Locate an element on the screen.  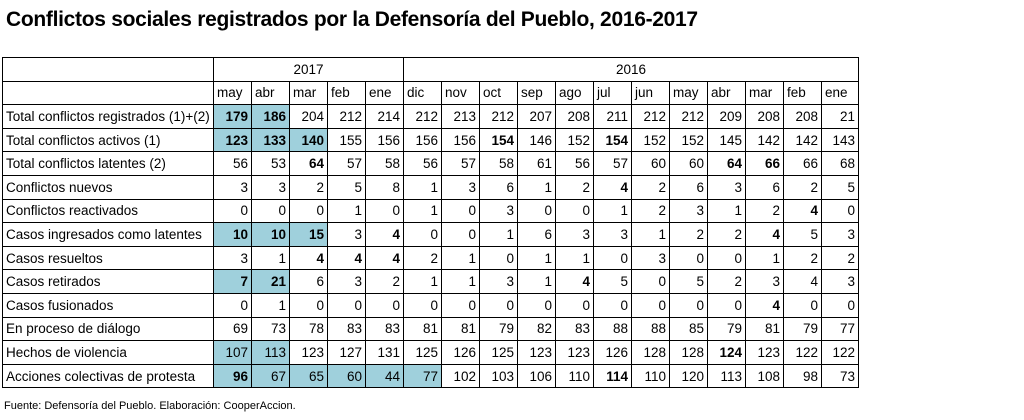
row-label: Casos ingresados como latentes is located at coordinates (108, 234).